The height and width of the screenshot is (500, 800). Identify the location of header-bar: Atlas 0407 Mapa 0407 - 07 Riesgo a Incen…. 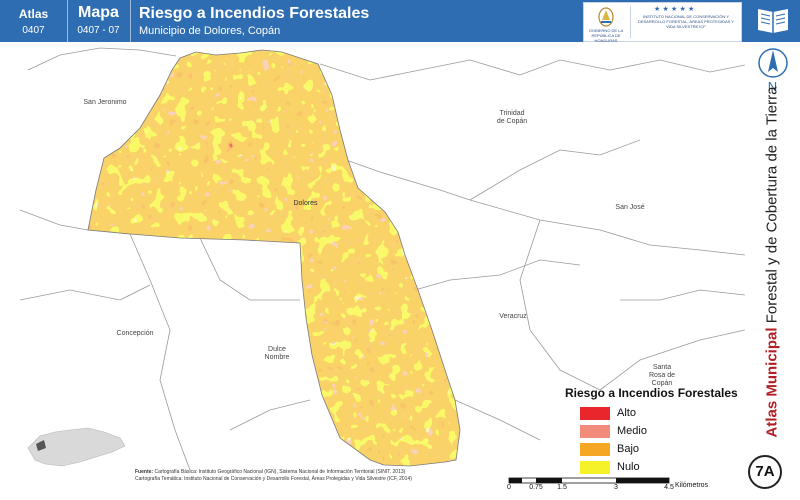
(372, 21).